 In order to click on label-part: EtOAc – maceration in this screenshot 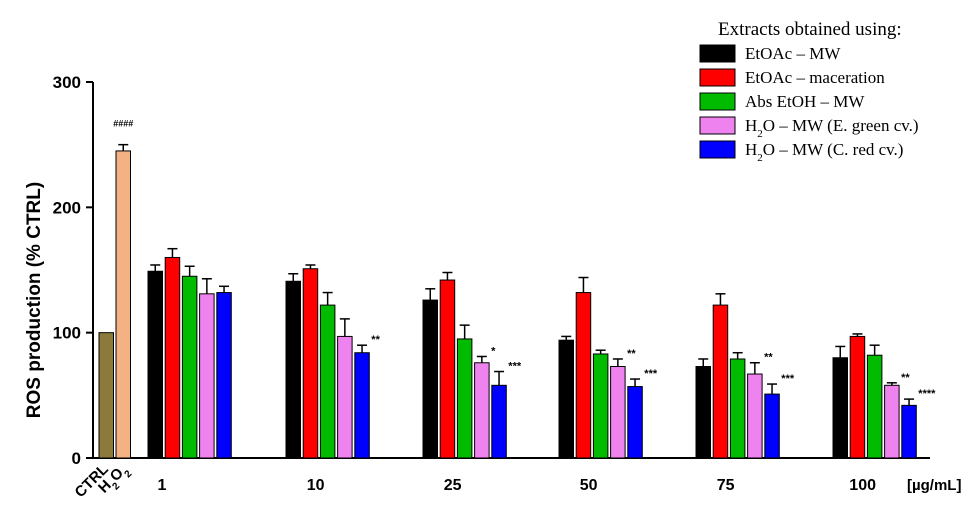, I will do `click(815, 77)`.